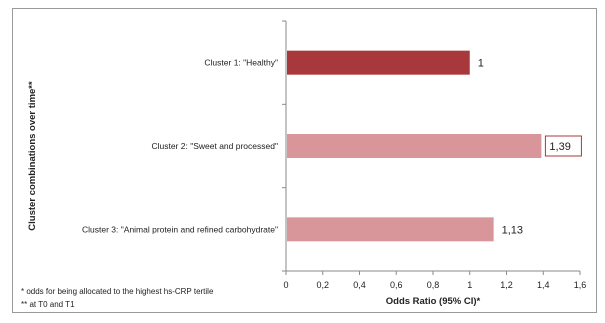 The height and width of the screenshot is (323, 605). Describe the element at coordinates (32, 156) in the screenshot. I see `y-axis-title: Cluster combinations over time**` at that location.